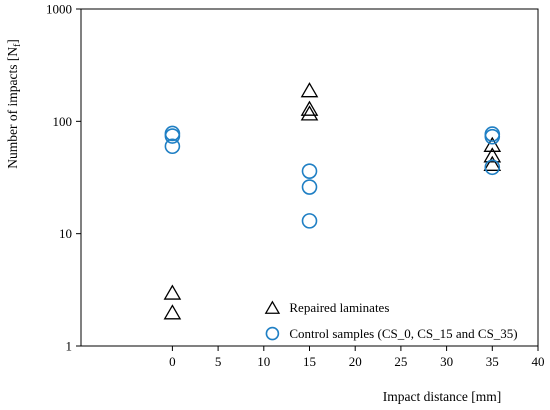 The width and height of the screenshot is (550, 410). I want to click on y-tick-label: 100, so click(63, 121).